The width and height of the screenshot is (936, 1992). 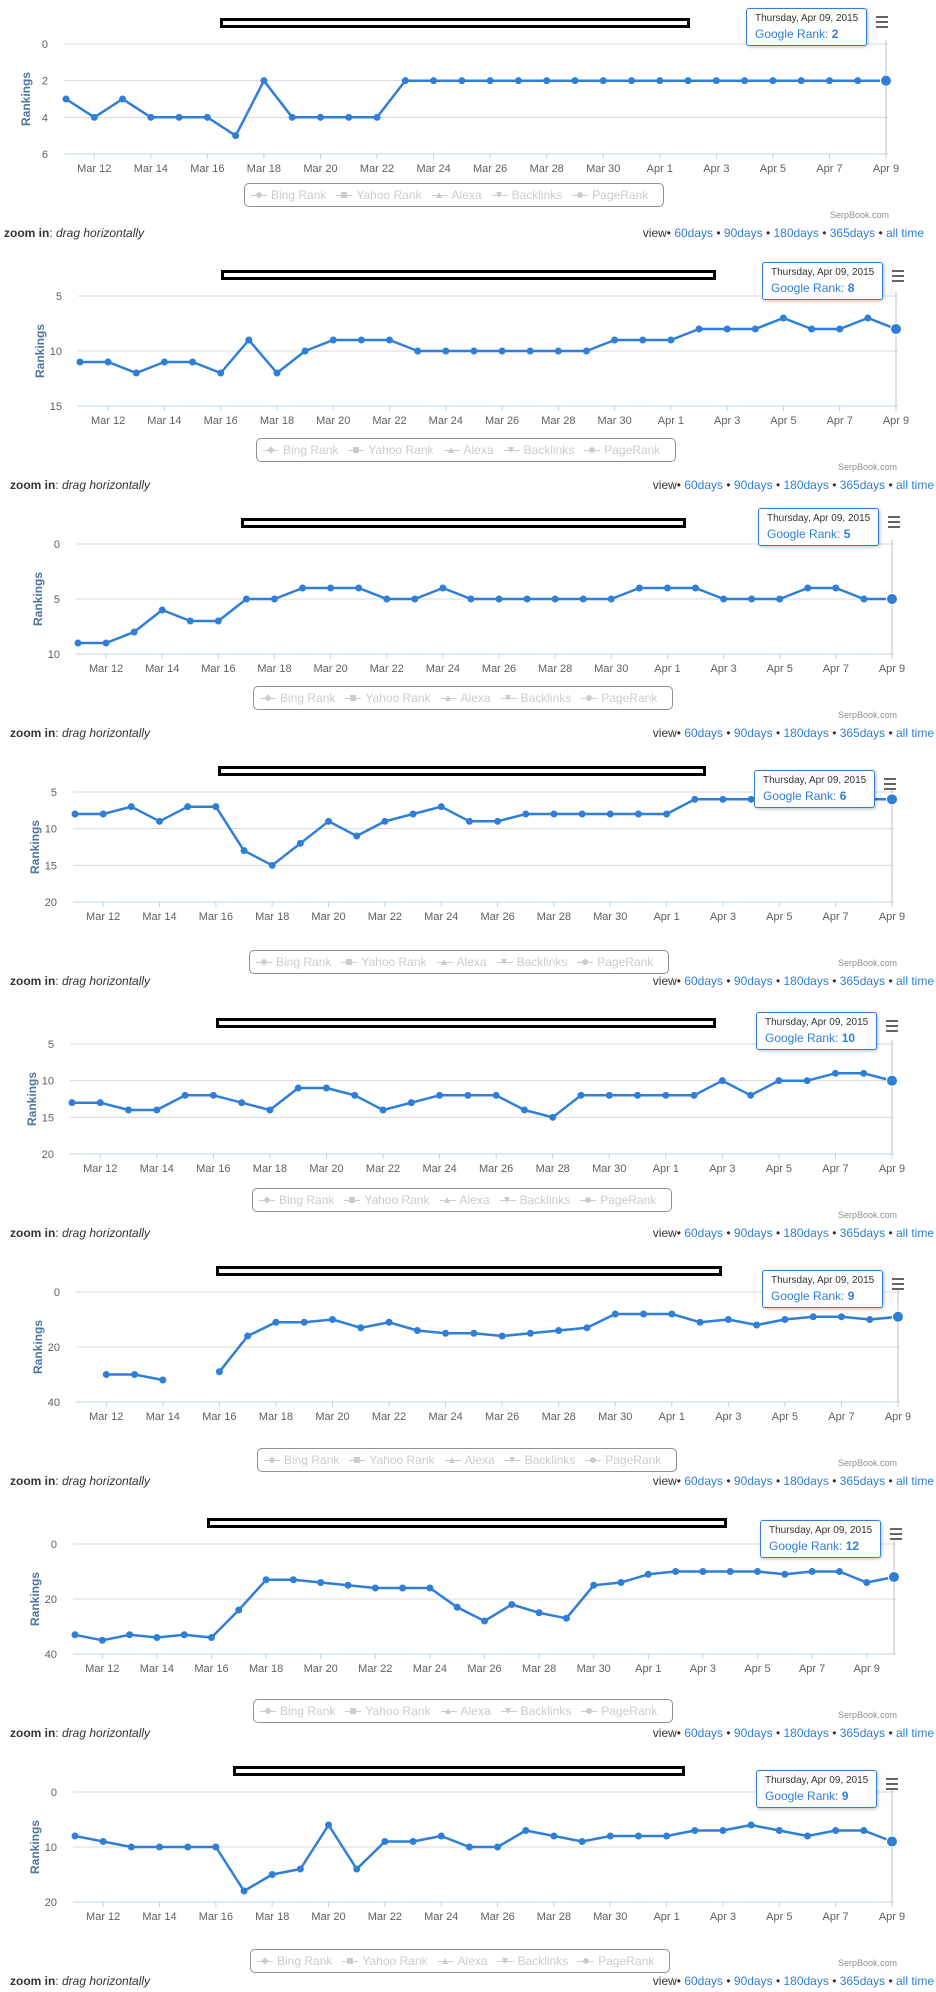 I want to click on legend-item-pagerank: PageRank, so click(x=616, y=1961).